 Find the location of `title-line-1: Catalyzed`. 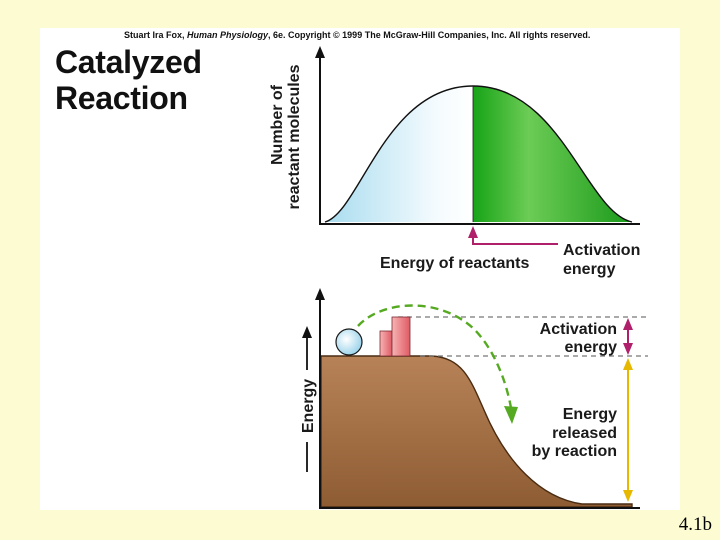

title-line-1: Catalyzed is located at coordinates (128, 62).